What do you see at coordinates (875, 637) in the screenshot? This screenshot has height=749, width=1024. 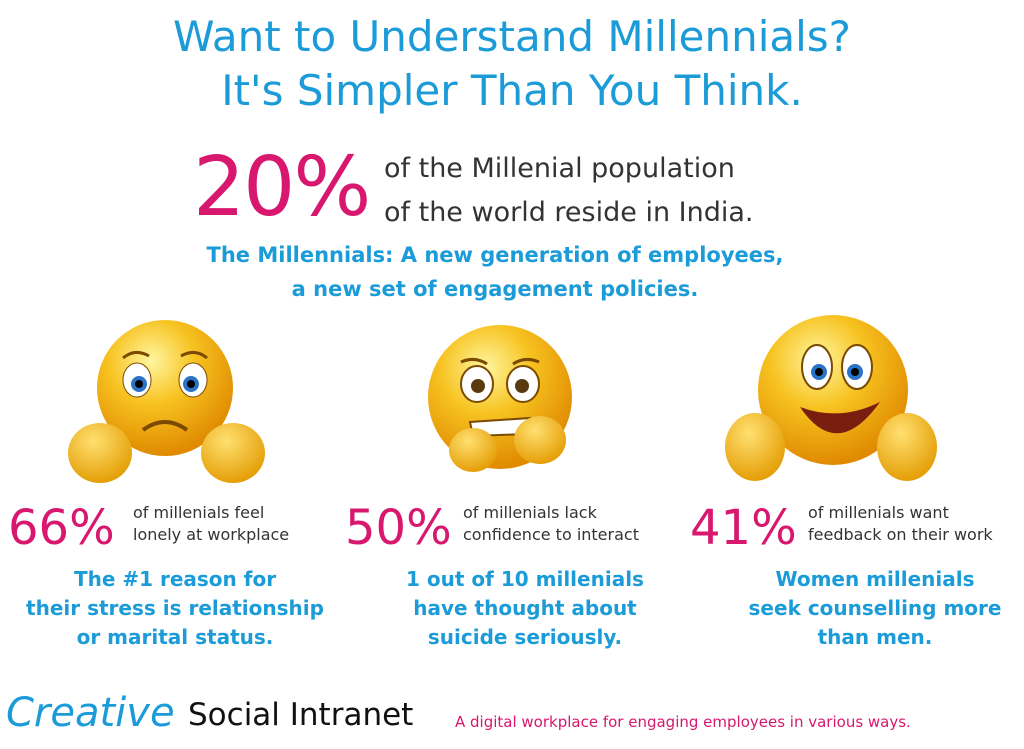 I see `panel-note-line: than men.` at bounding box center [875, 637].